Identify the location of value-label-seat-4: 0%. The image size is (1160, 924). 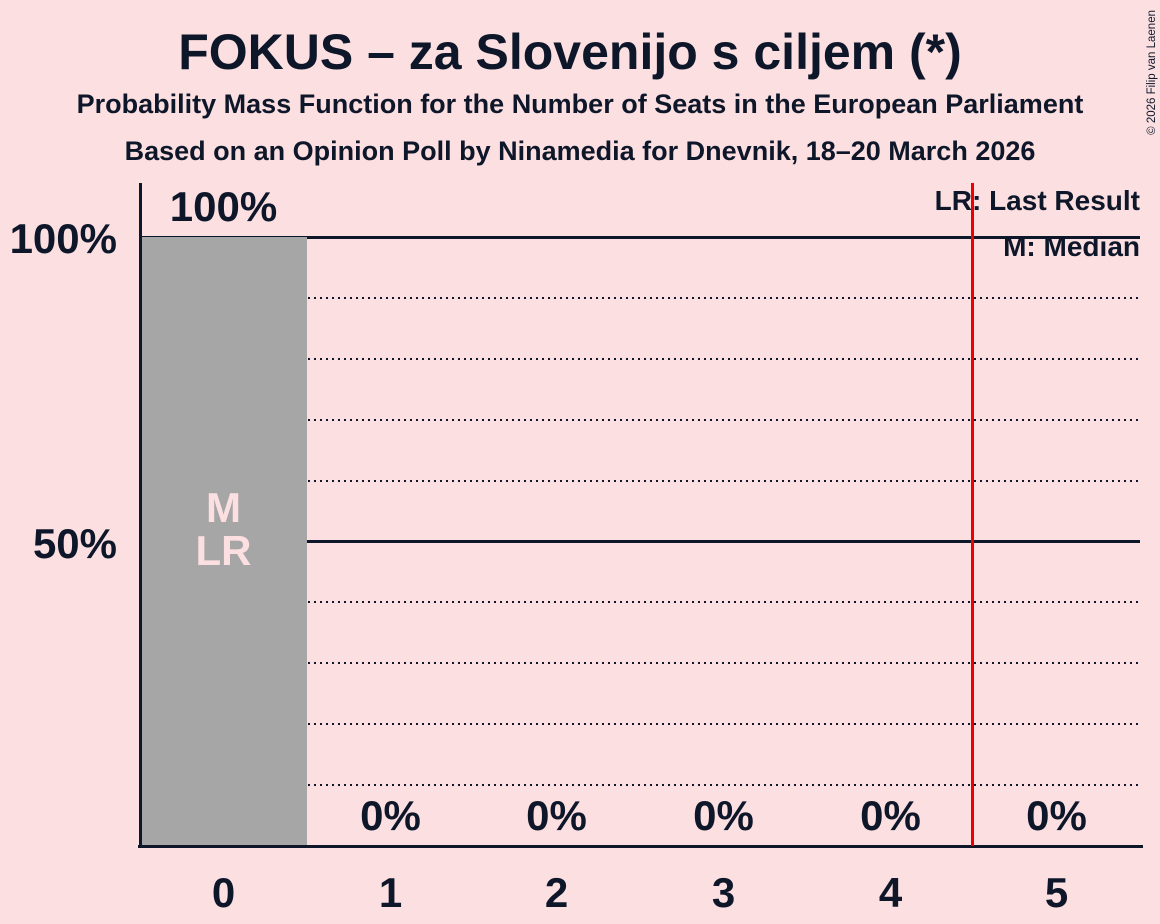
(890, 815).